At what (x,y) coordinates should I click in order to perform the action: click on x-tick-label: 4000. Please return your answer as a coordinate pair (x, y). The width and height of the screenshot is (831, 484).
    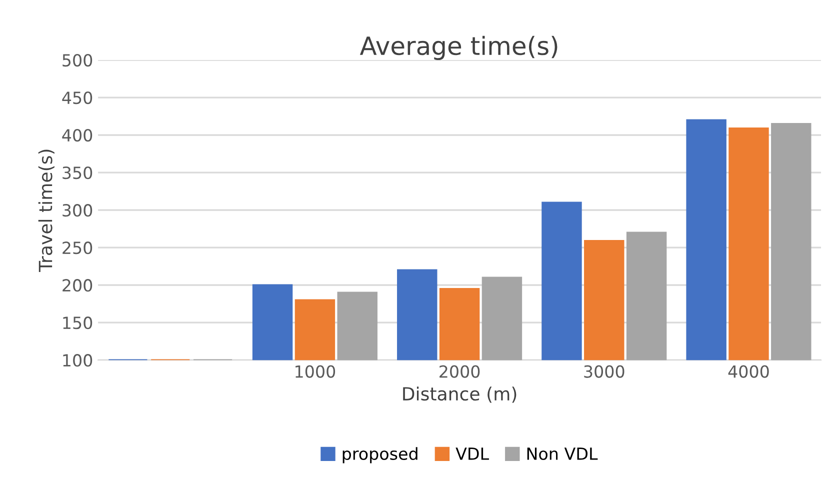
    Looking at the image, I should click on (748, 371).